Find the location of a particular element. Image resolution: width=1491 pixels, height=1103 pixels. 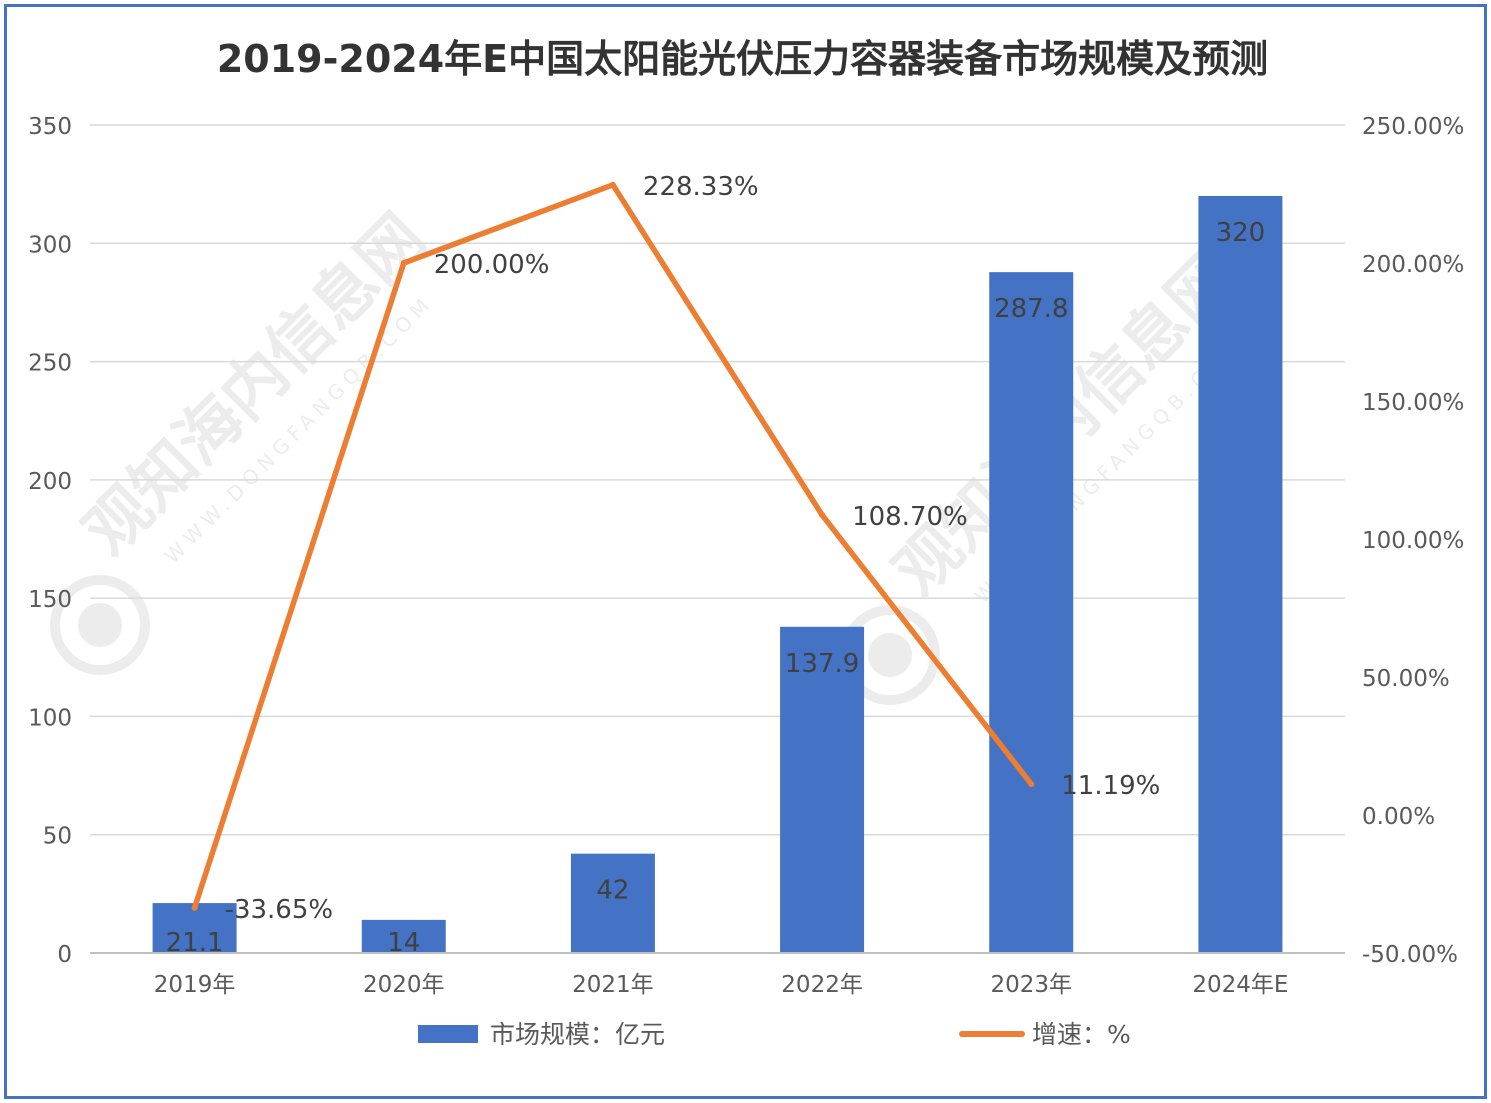

legend-bar-swatch is located at coordinates (448, 1034).